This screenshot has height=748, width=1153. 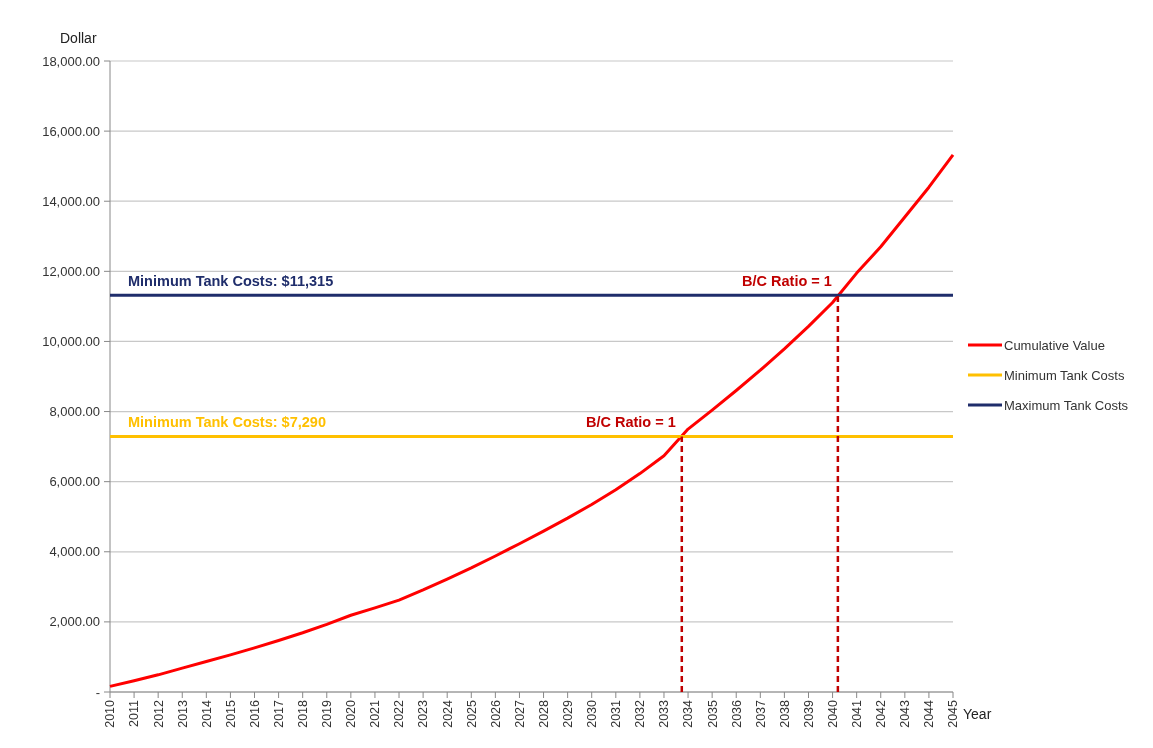 What do you see at coordinates (230, 713) in the screenshot?
I see `x-tick-label: 2015` at bounding box center [230, 713].